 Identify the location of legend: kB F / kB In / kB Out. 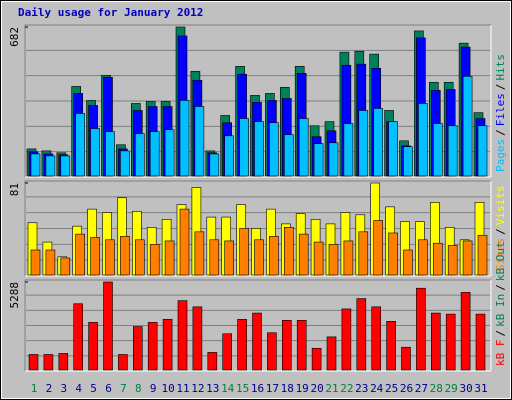
(500, 303).